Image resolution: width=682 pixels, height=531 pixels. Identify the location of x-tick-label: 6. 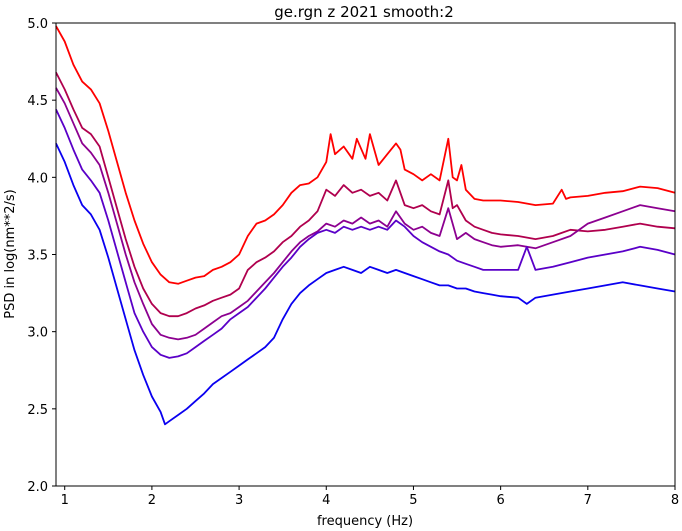
(500, 500).